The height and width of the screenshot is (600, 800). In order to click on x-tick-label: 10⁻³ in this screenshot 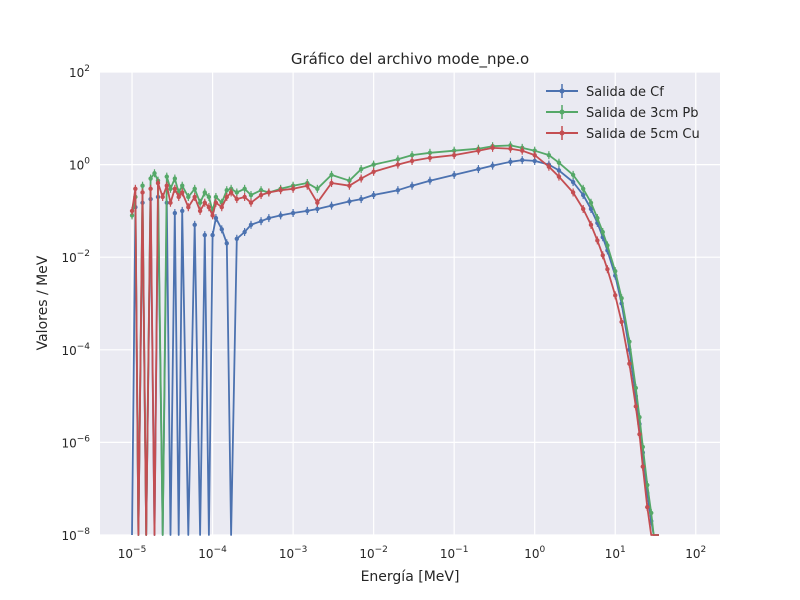, I will do `click(293, 553)`.